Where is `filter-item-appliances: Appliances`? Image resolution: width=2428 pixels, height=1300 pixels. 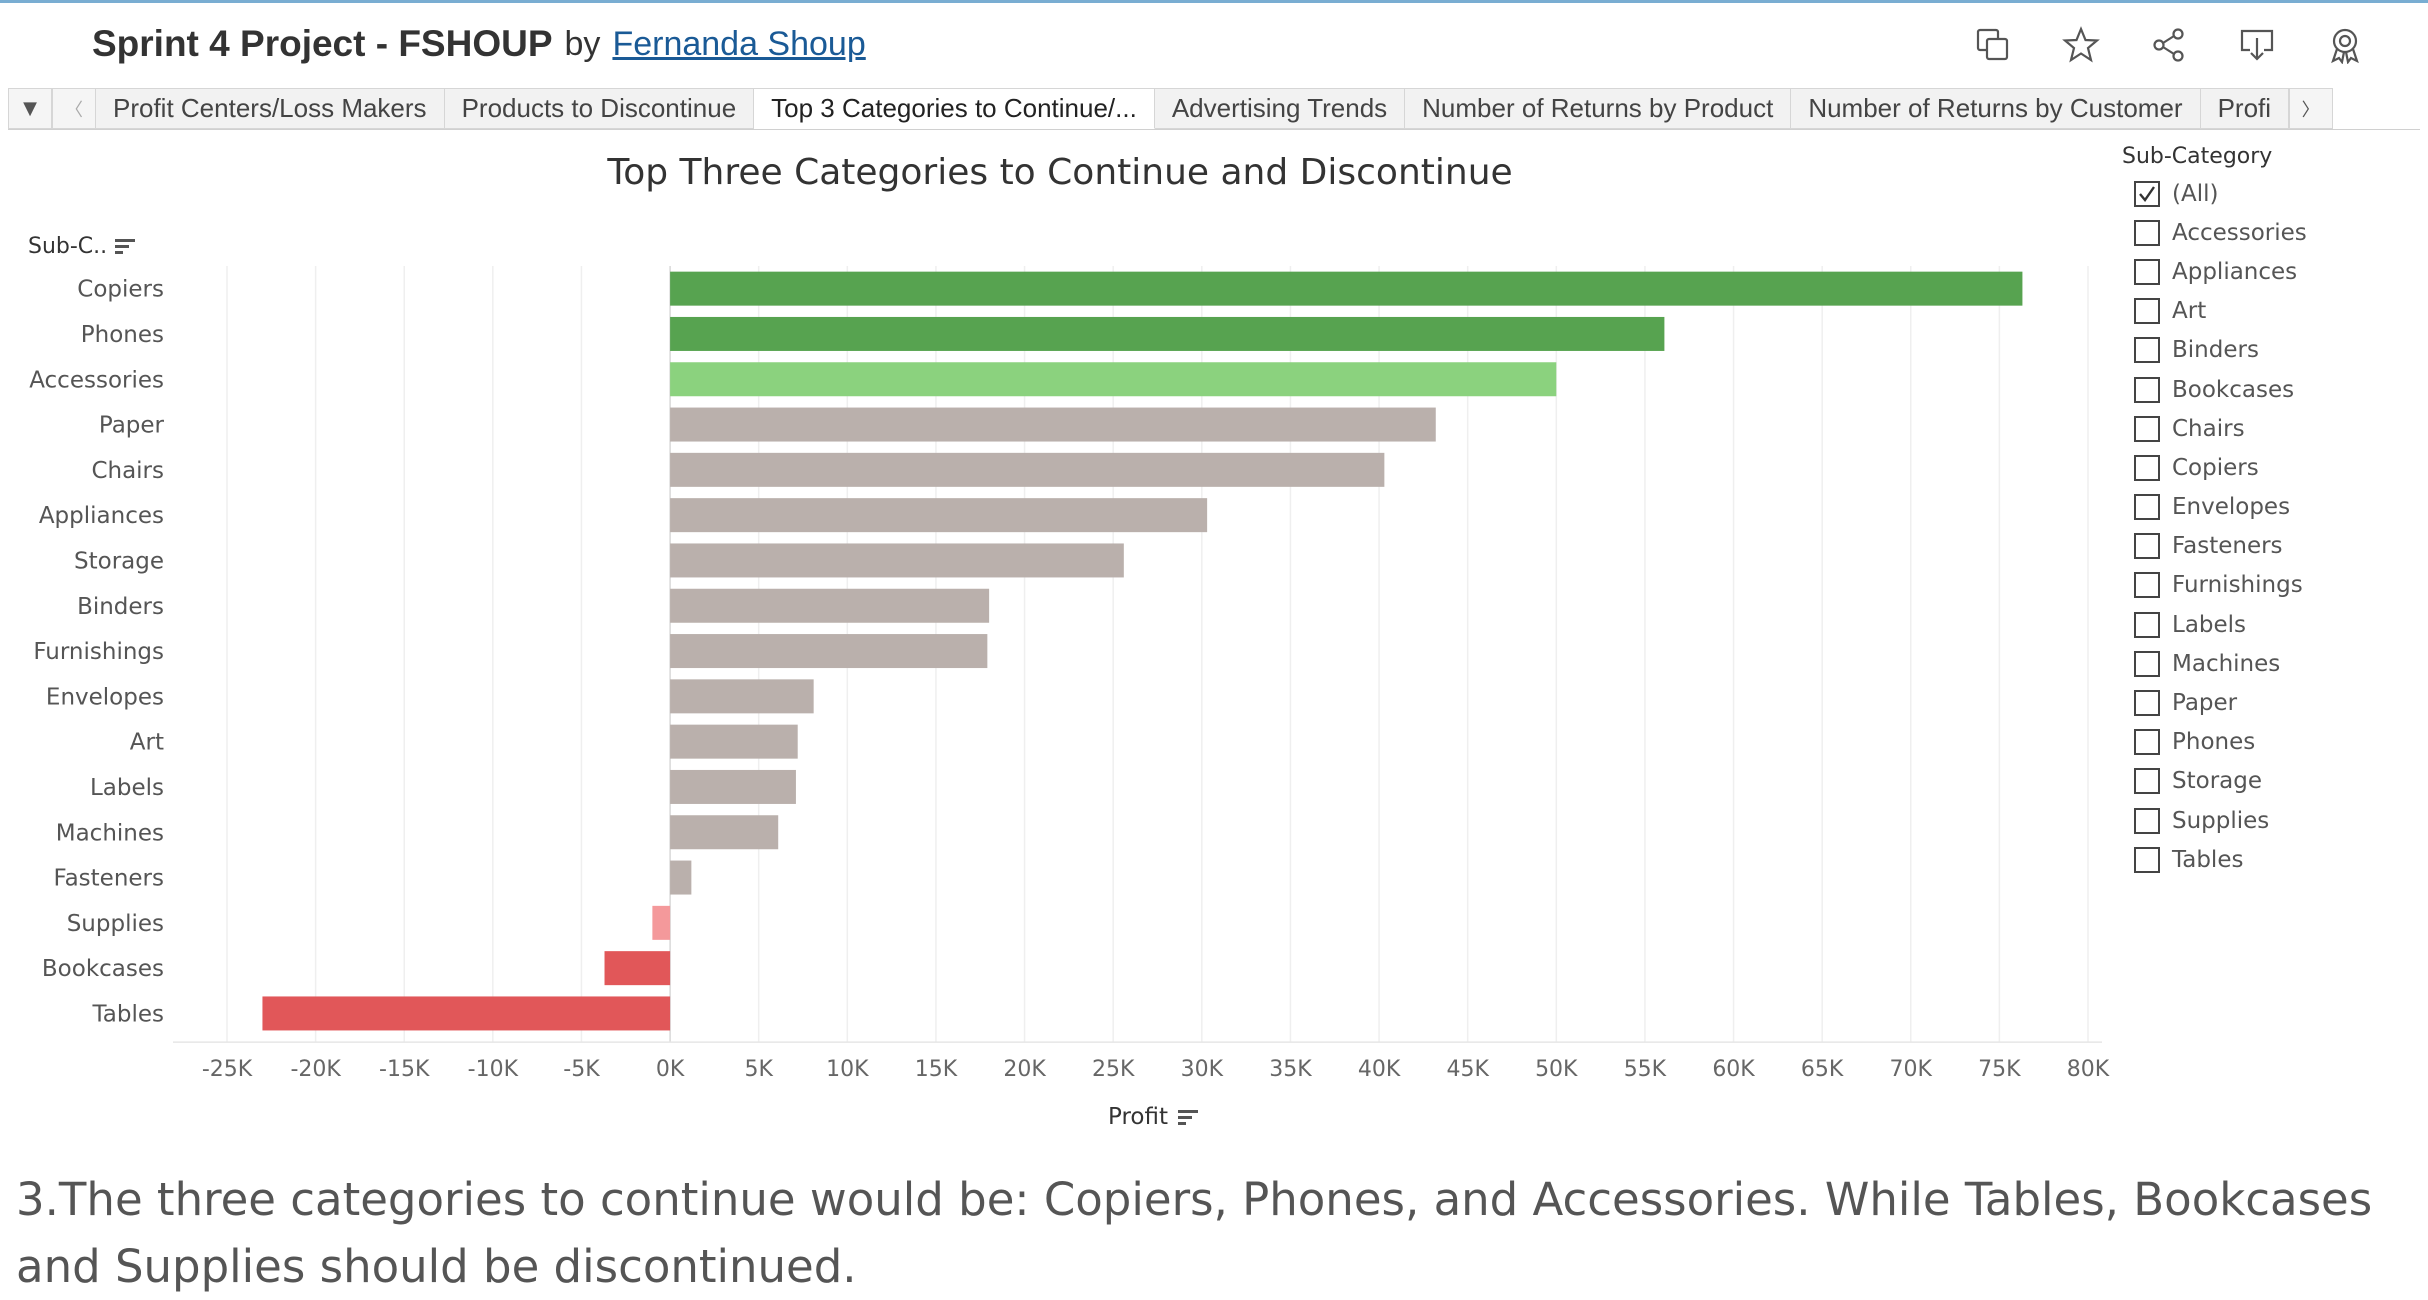 filter-item-appliances: Appliances is located at coordinates (2267, 271).